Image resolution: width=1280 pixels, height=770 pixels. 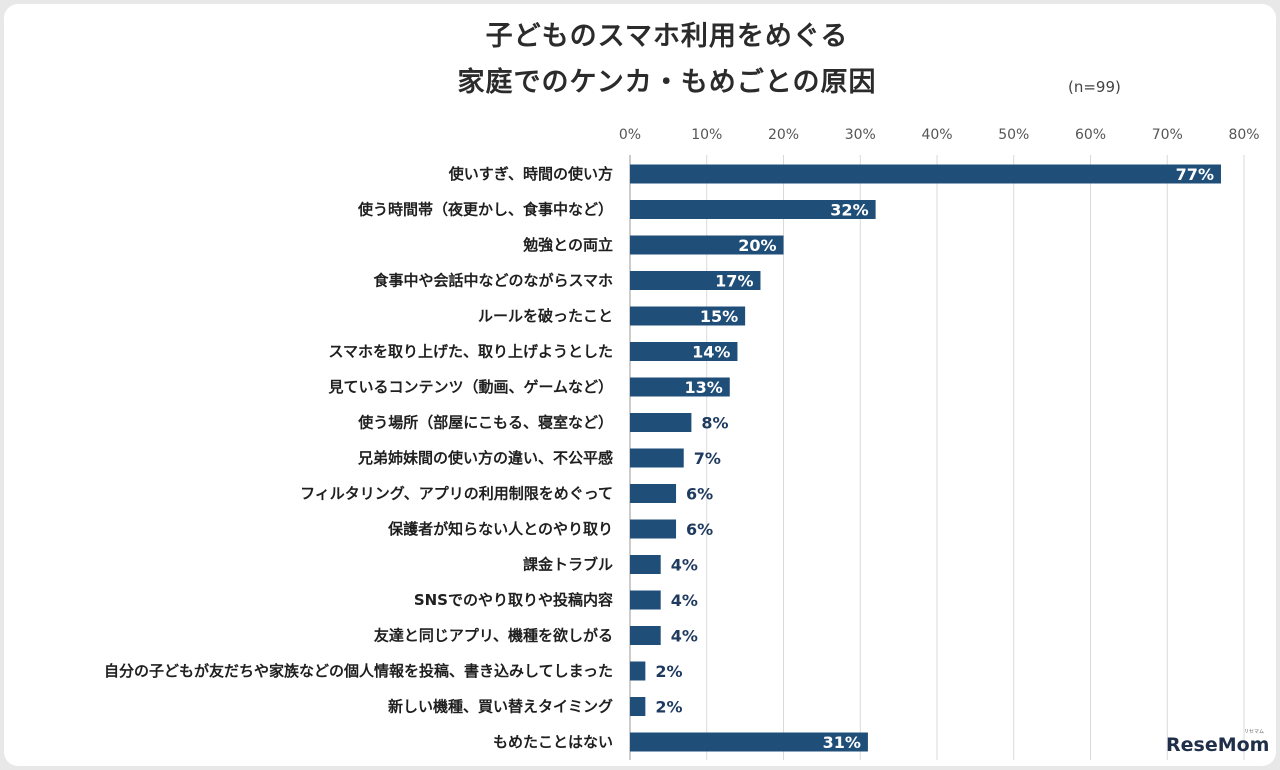 What do you see at coordinates (1254, 732) in the screenshot?
I see `brand-logo-small-text: リセマム` at bounding box center [1254, 732].